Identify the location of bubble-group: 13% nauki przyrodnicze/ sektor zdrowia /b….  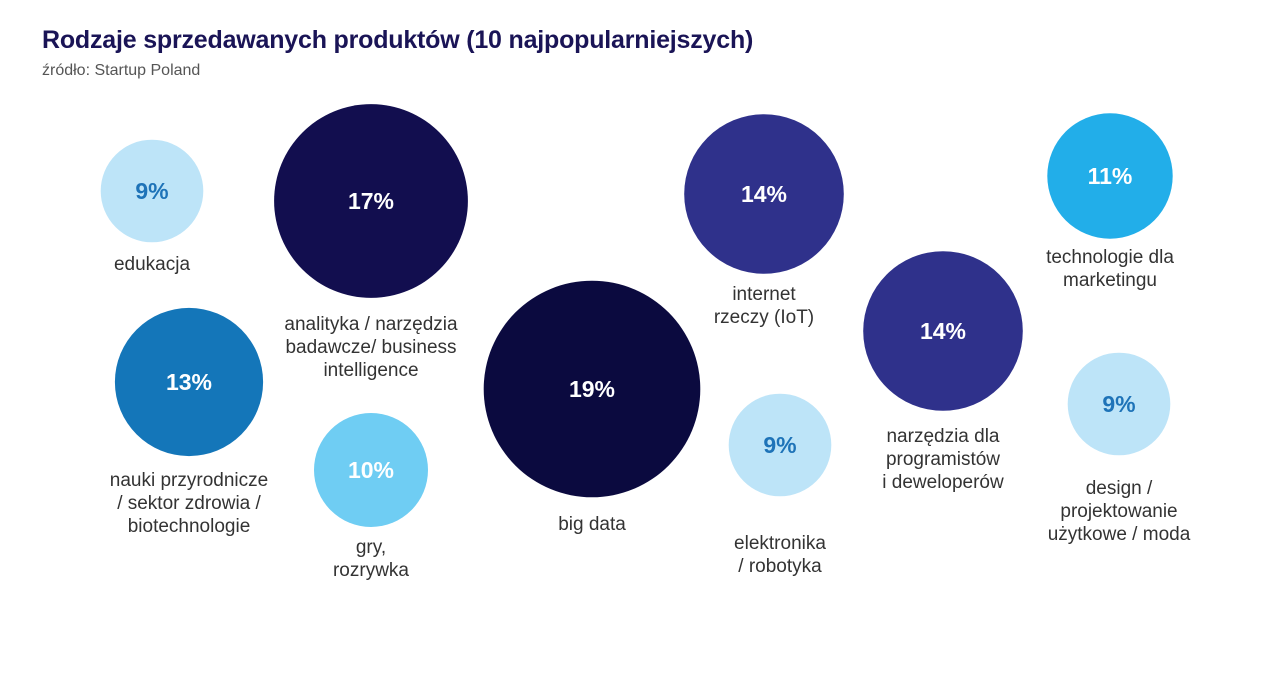
(189, 422).